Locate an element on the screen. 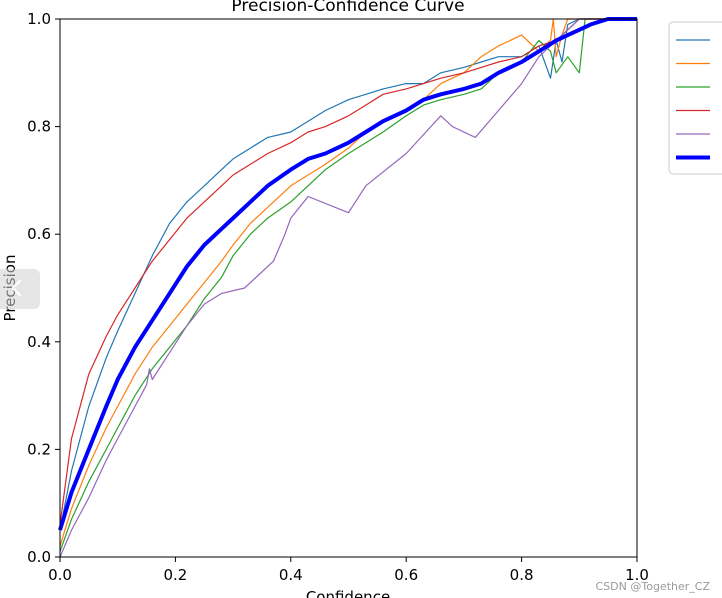  x-tick-label: 1.0 is located at coordinates (637, 575).